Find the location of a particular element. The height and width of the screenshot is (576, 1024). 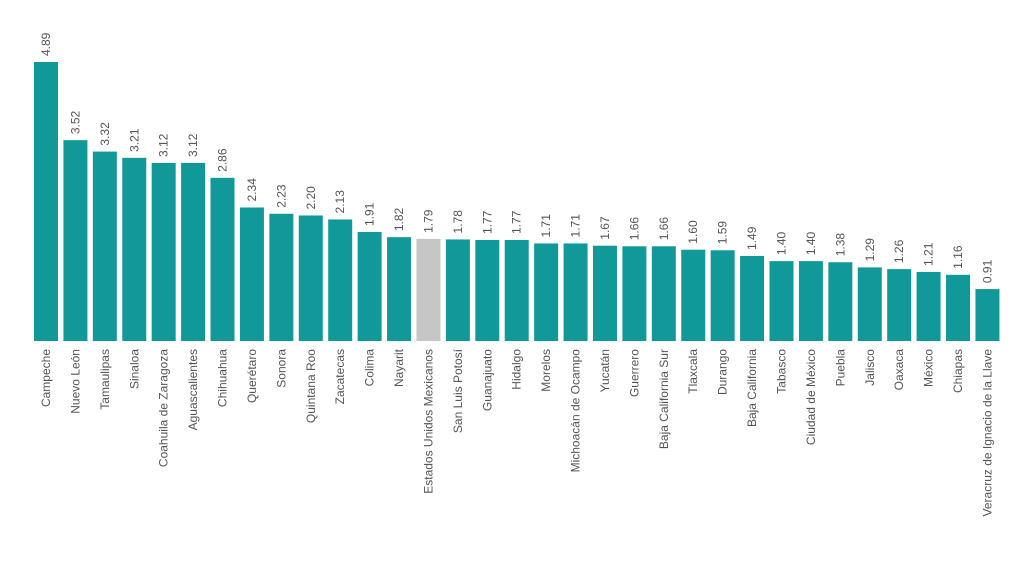

value-label-ciudad-de-mexico: 1.40 is located at coordinates (811, 243).